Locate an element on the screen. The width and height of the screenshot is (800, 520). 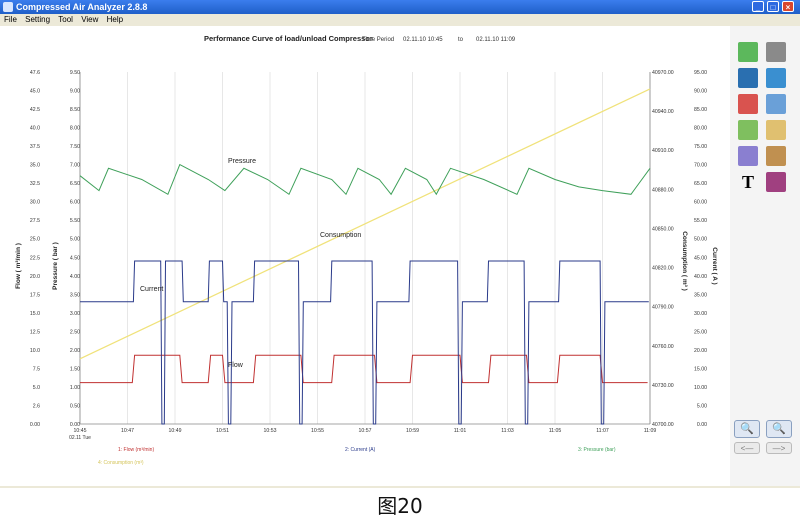
curve-icon is located at coordinates (776, 104).